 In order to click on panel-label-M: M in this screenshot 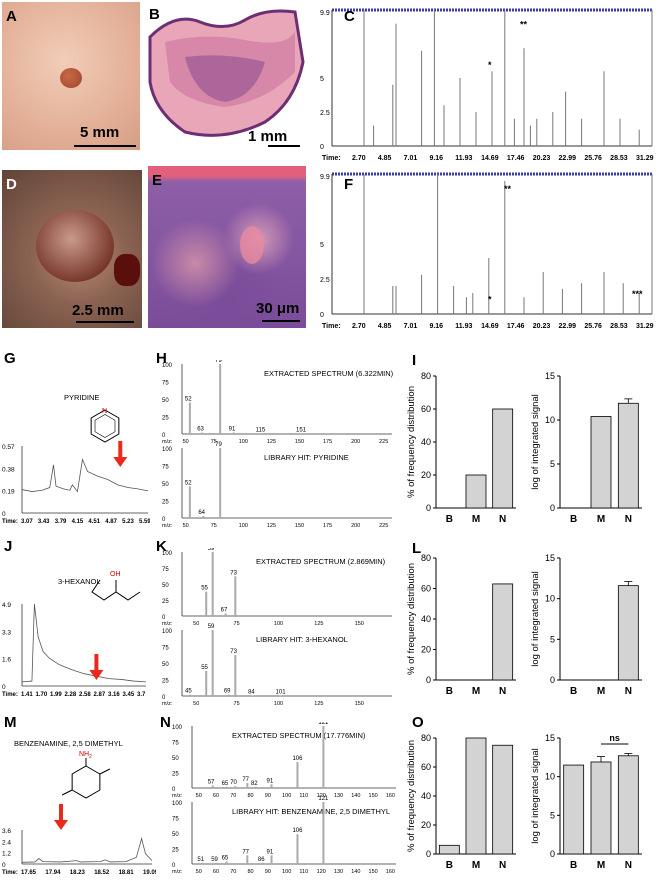, I will do `click(10, 722)`.